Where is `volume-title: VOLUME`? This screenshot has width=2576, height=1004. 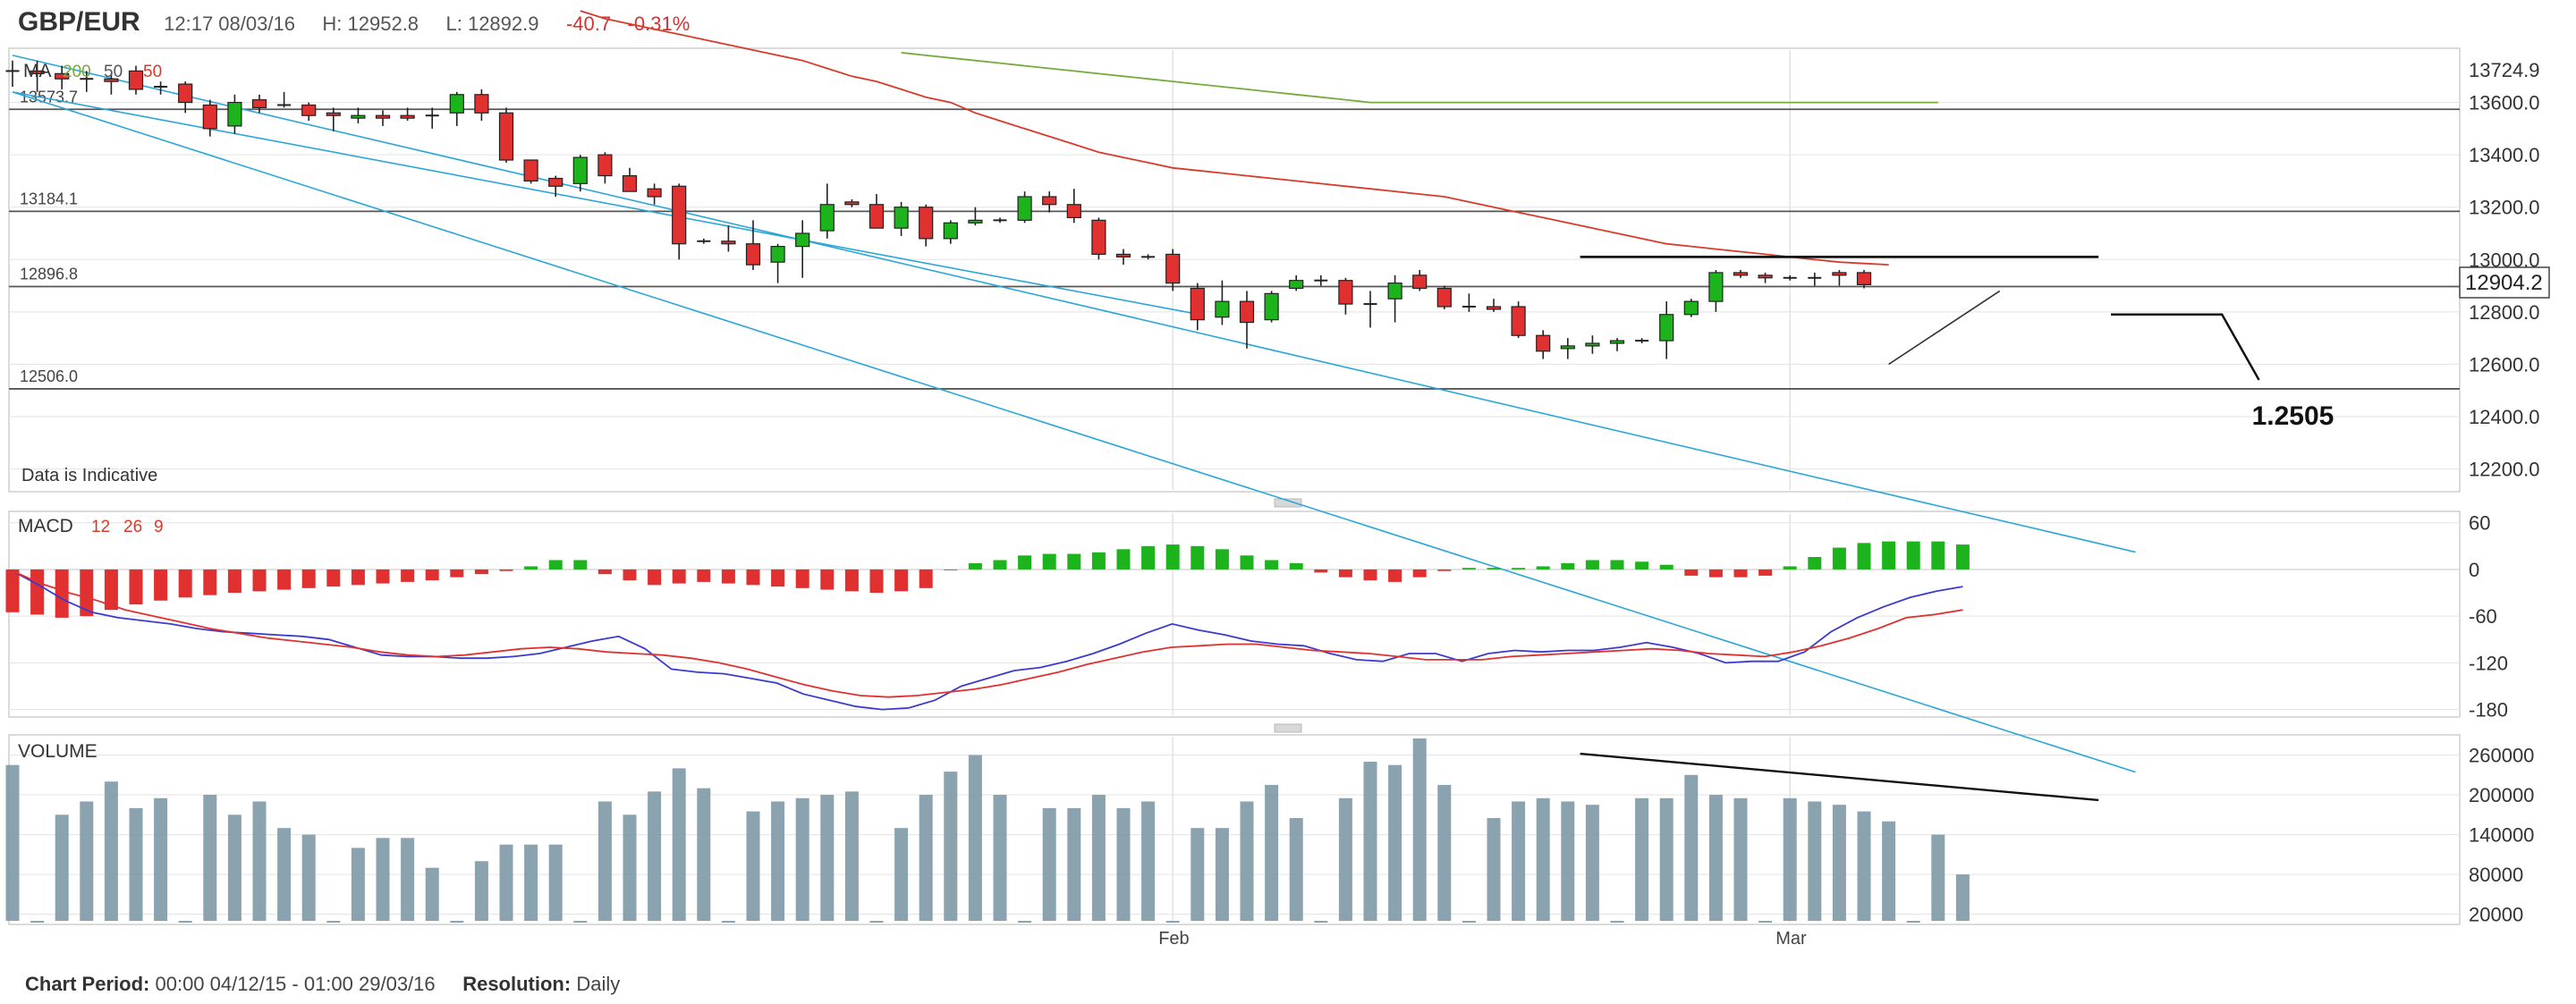 volume-title: VOLUME is located at coordinates (57, 751).